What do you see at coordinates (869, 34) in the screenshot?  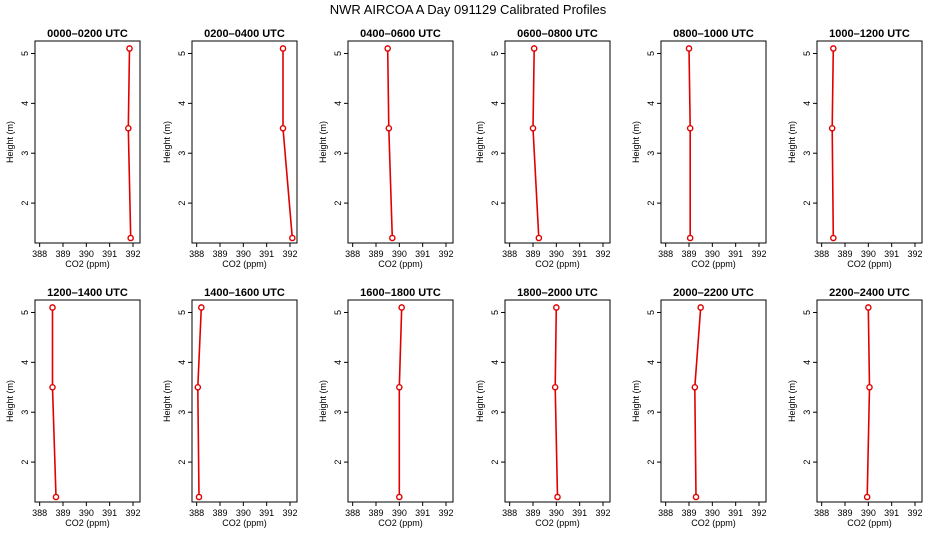 I see `panel-title: 1000–1200 UTC` at bounding box center [869, 34].